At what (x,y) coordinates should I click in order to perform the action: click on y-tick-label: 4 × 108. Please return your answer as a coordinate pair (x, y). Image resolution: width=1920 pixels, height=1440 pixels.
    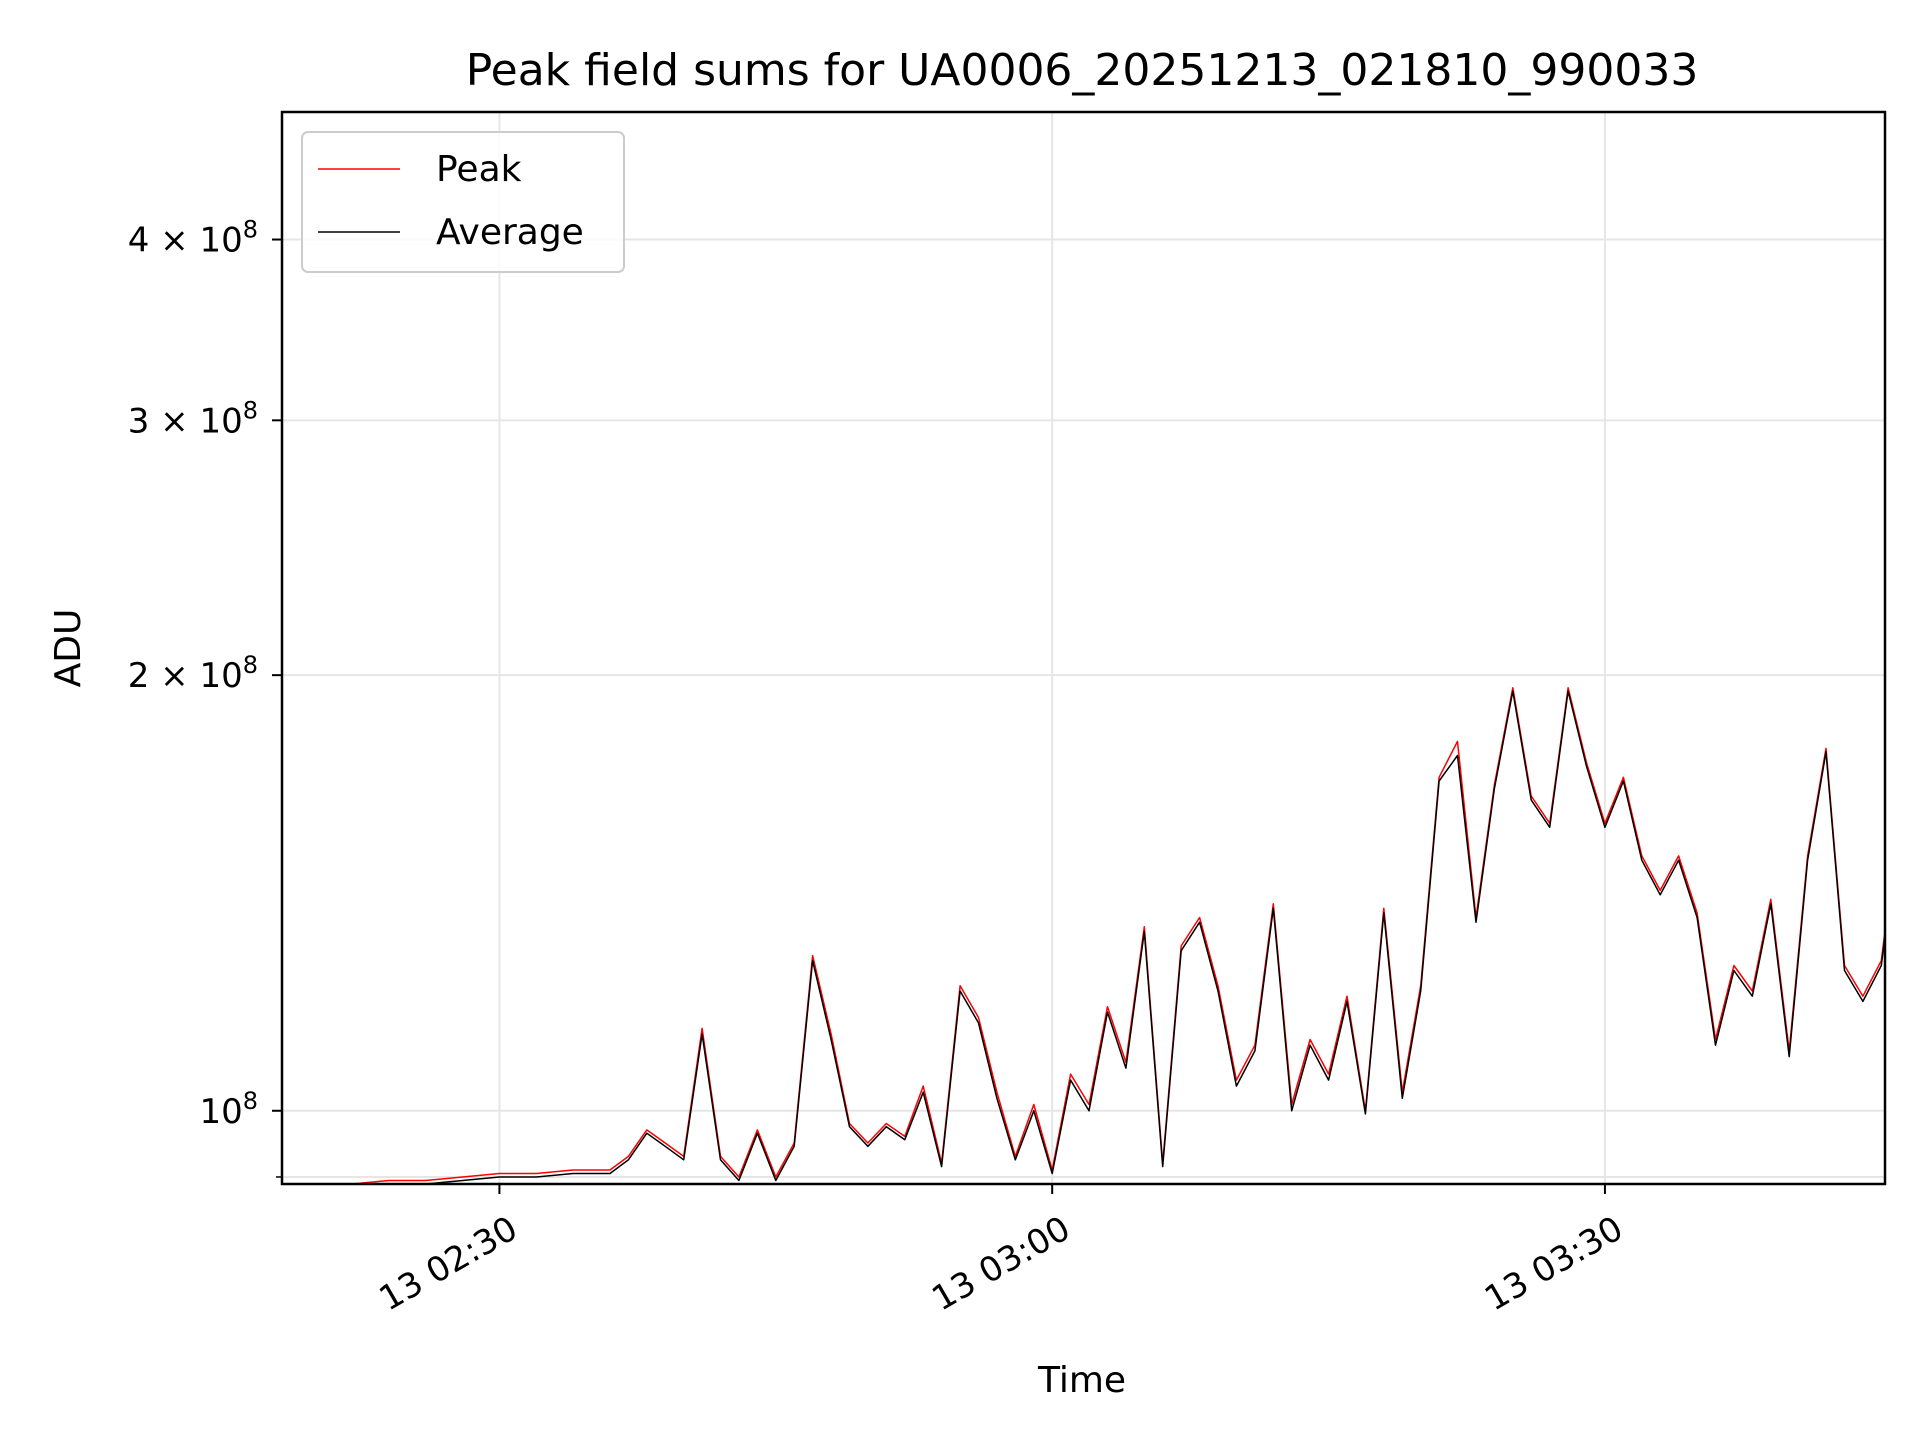
    Looking at the image, I should click on (193, 238).